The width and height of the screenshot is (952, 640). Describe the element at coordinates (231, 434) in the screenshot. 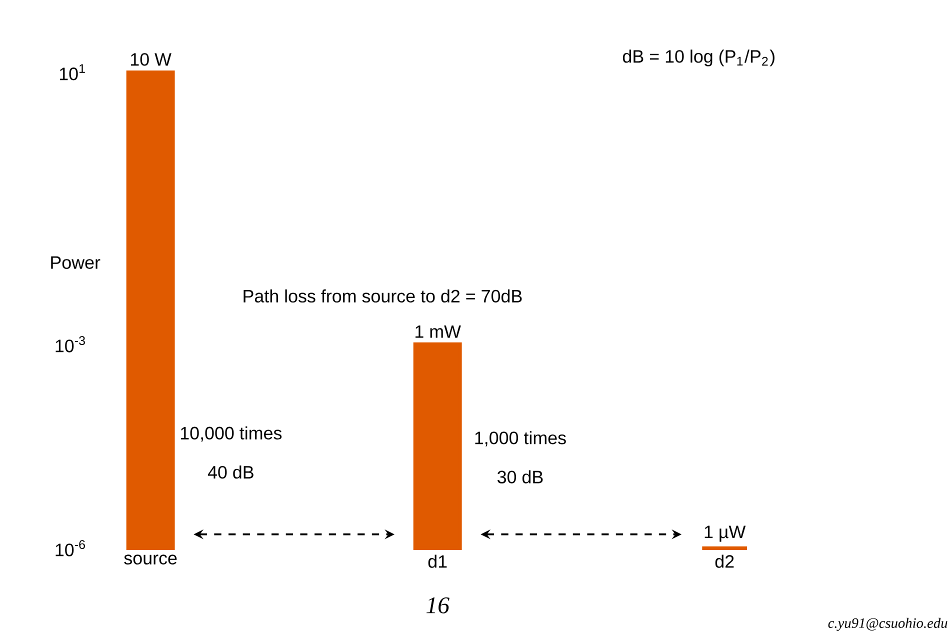

I see `annotation: 10,000 times` at that location.